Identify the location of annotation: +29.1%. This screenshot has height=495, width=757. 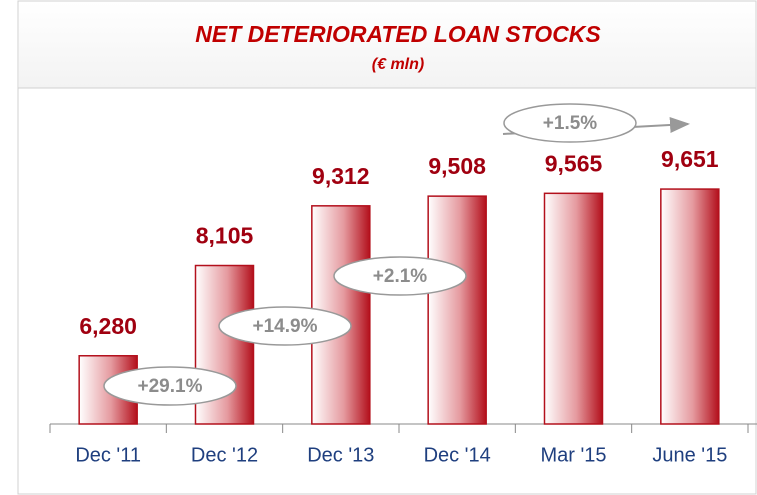
(170, 386).